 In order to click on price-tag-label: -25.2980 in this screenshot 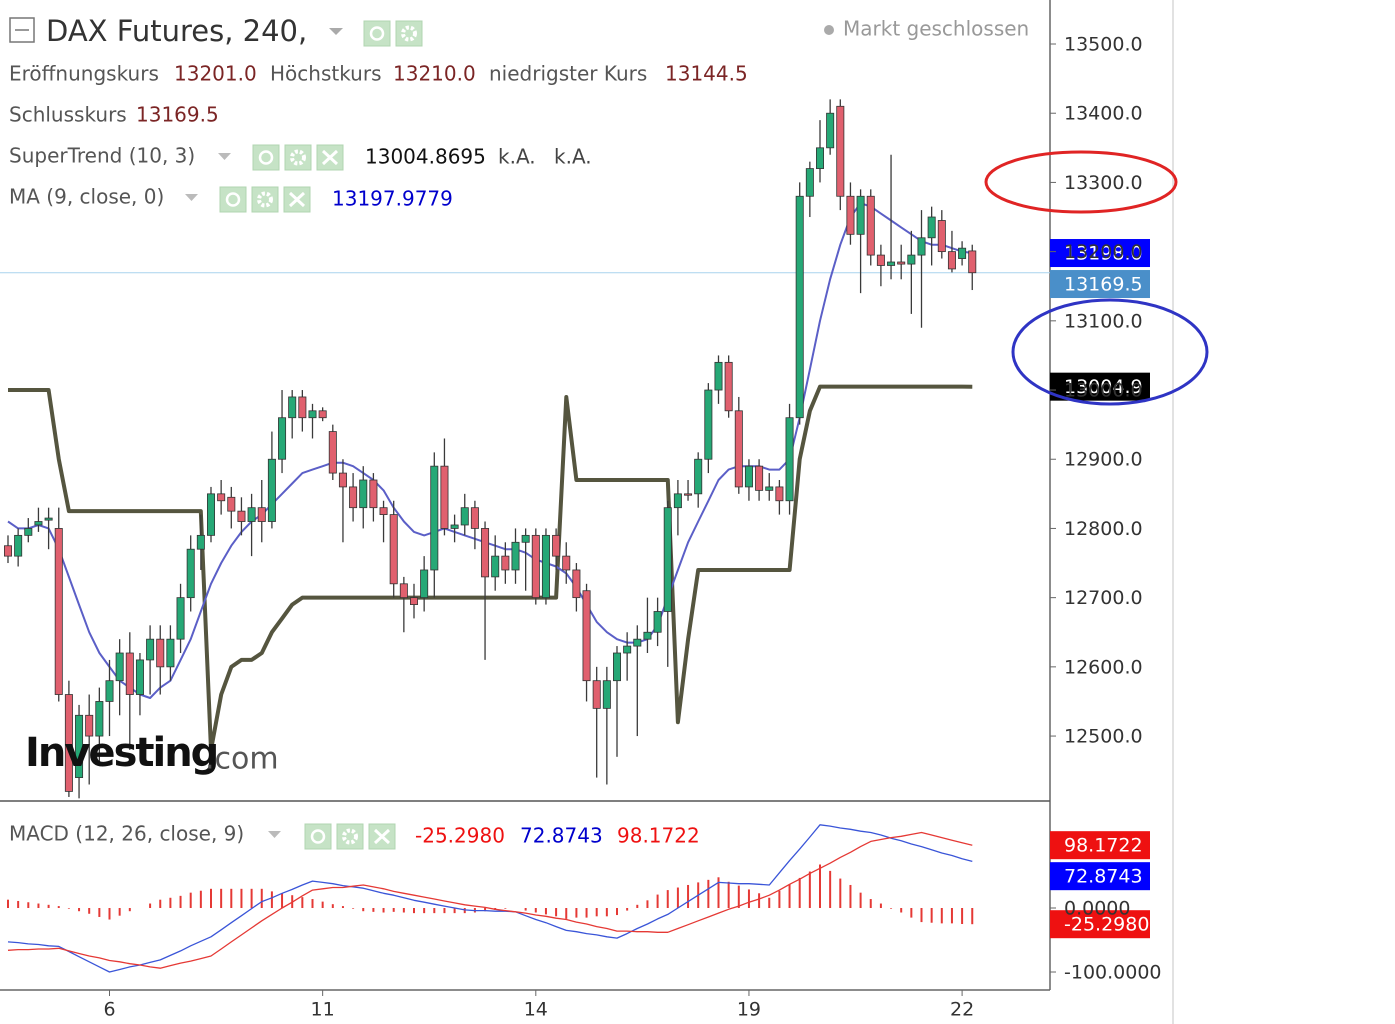, I will do `click(1106, 925)`.